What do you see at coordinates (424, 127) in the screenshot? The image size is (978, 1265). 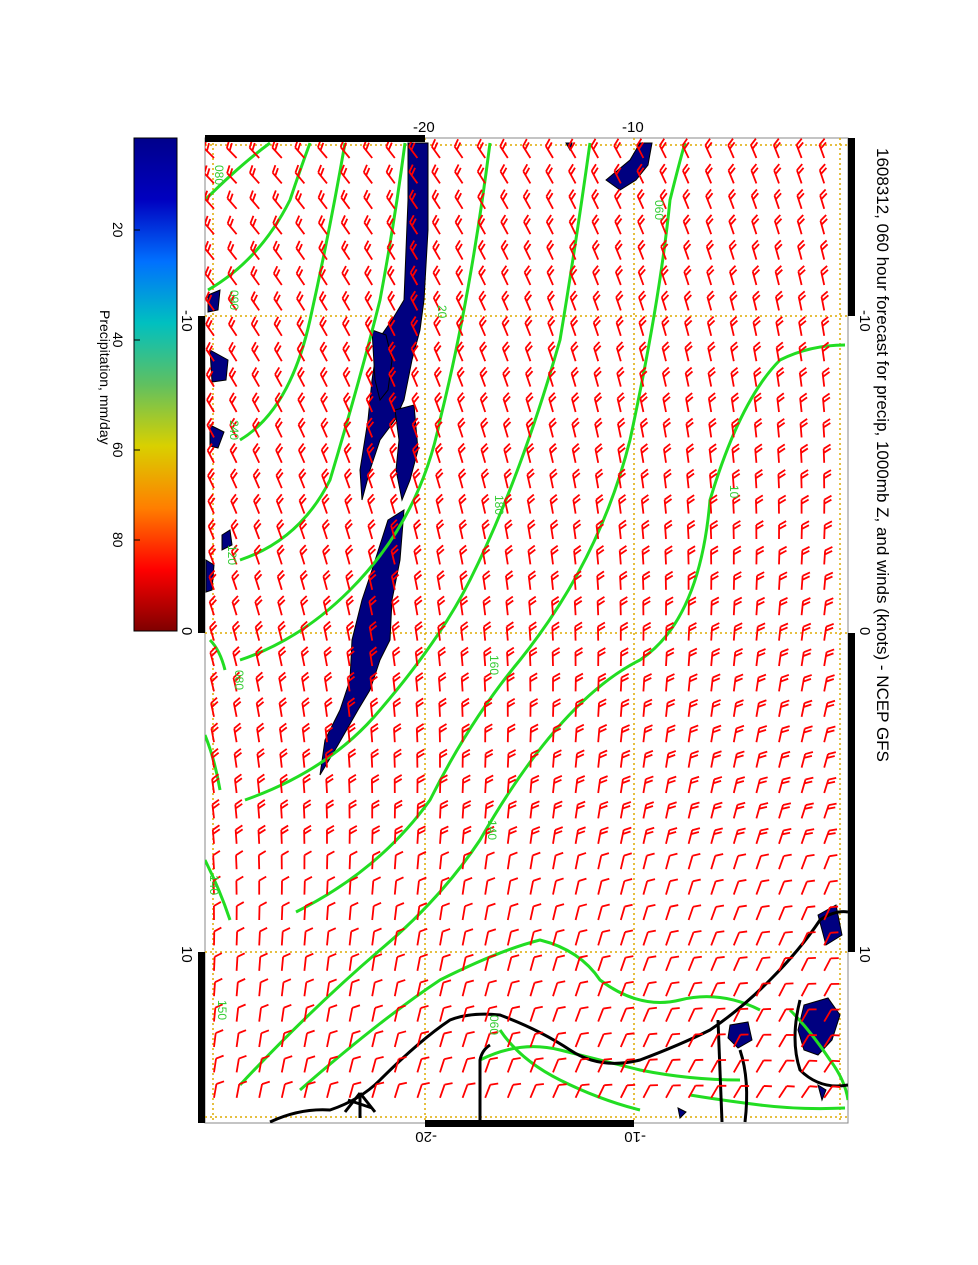 I see `lat-tick-top: -20` at bounding box center [424, 127].